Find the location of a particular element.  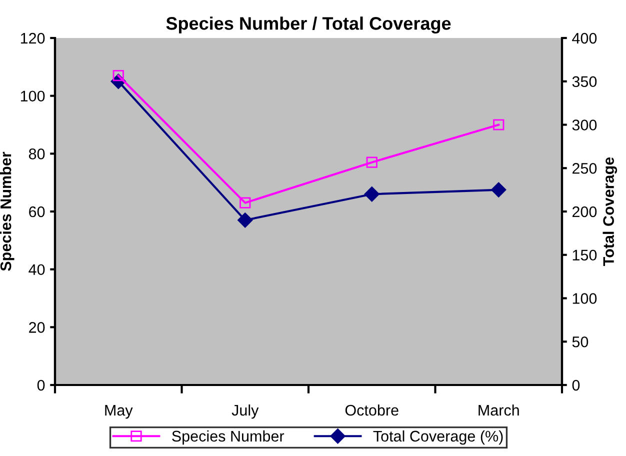

y-tick-label: 20 is located at coordinates (37, 327).